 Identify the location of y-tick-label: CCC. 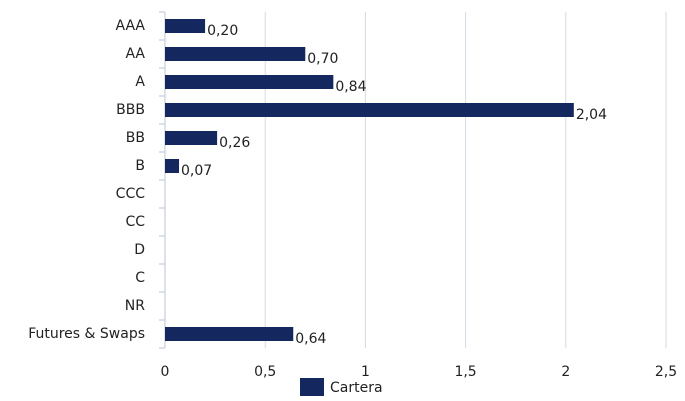
(131, 194).